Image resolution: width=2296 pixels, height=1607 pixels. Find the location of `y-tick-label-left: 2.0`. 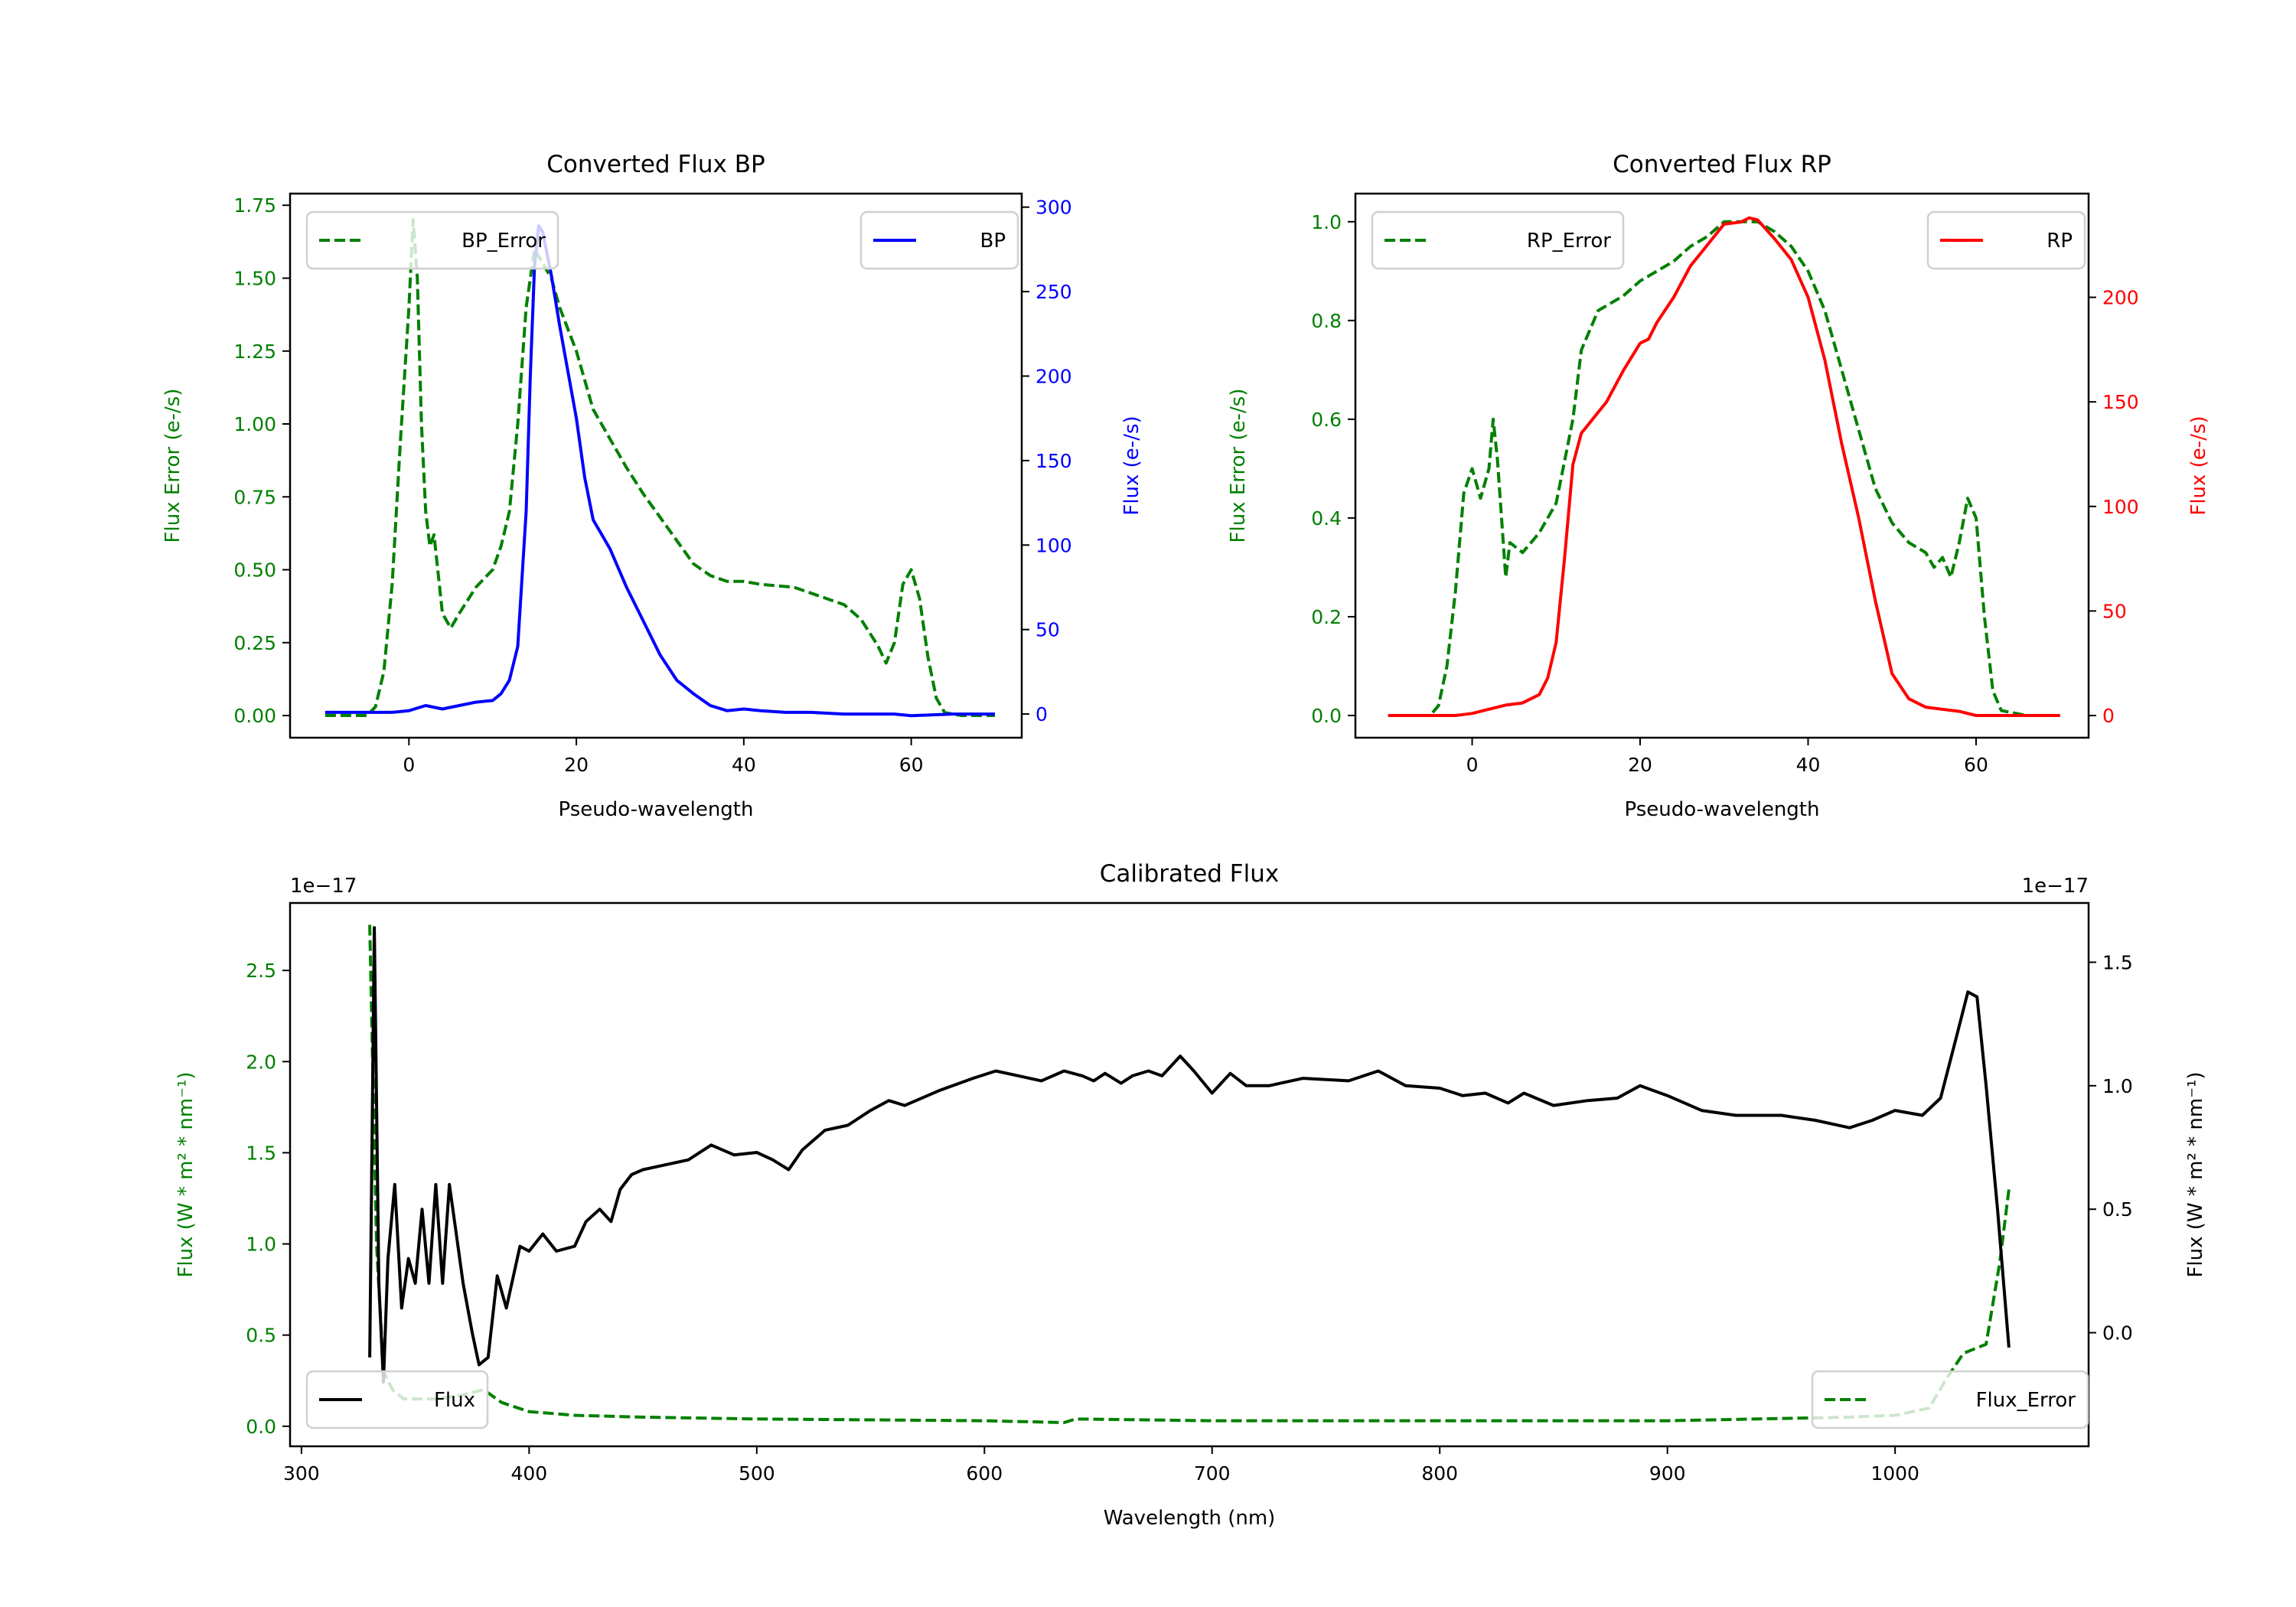

y-tick-label-left: 2.0 is located at coordinates (261, 1062).